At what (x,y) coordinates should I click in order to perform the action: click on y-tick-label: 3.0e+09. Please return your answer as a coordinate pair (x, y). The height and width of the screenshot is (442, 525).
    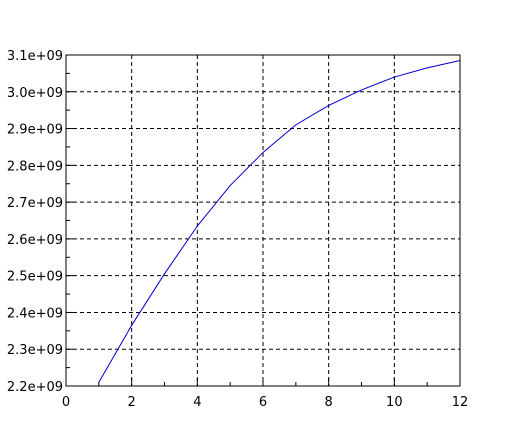
    Looking at the image, I should click on (35, 93).